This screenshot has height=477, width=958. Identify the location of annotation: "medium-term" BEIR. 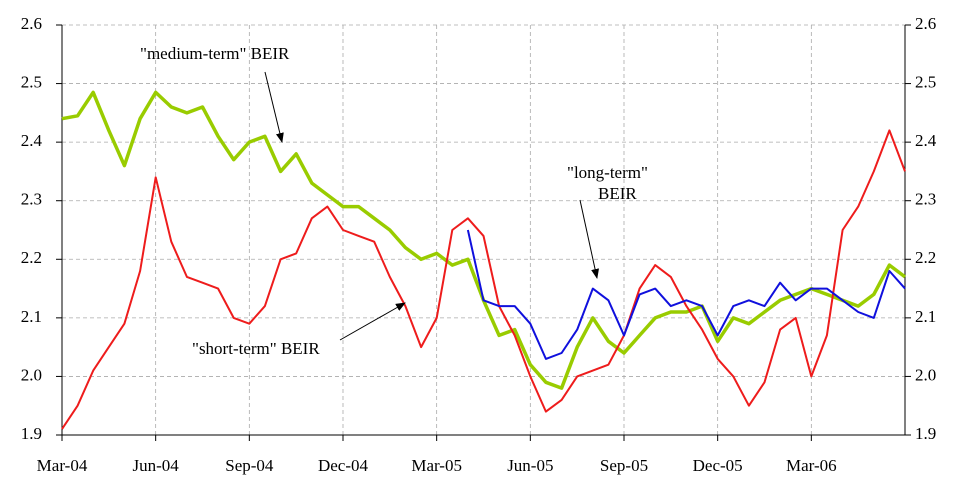
(215, 53).